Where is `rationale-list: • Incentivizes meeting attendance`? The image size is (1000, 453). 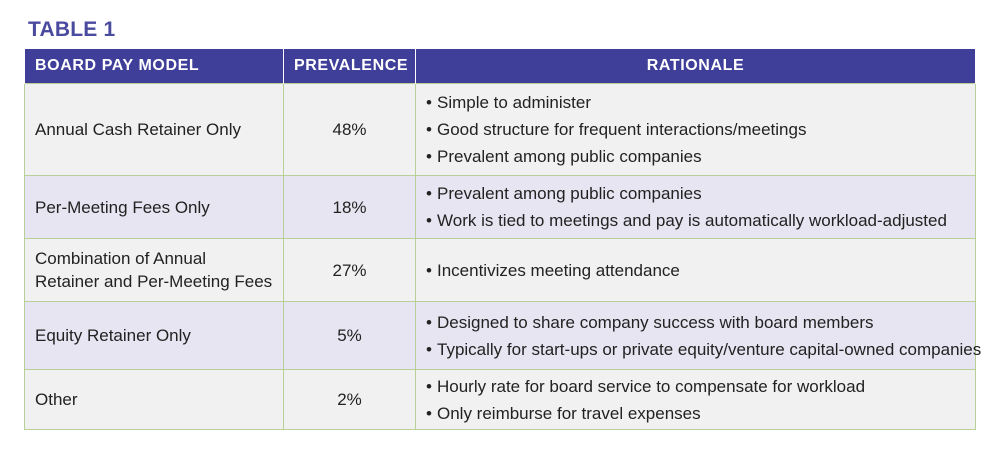
rationale-list: • Incentivizes meeting attendance is located at coordinates (695, 270).